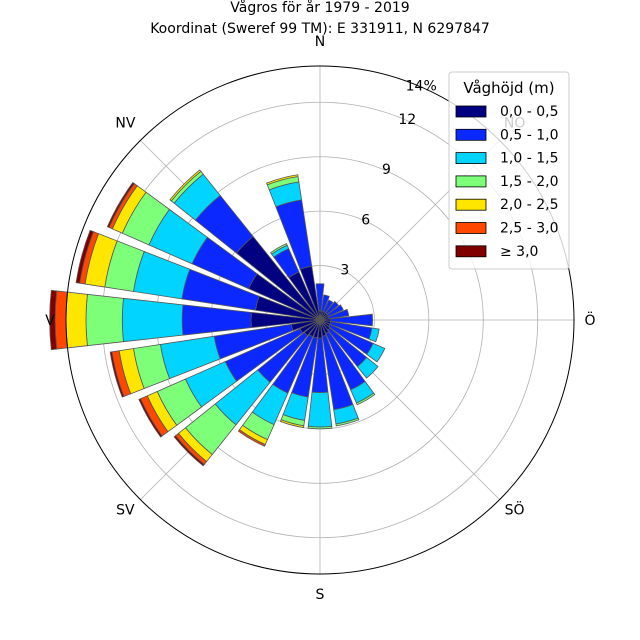 This screenshot has height=640, width=640. What do you see at coordinates (50, 321) in the screenshot?
I see `direction-label: V` at bounding box center [50, 321].